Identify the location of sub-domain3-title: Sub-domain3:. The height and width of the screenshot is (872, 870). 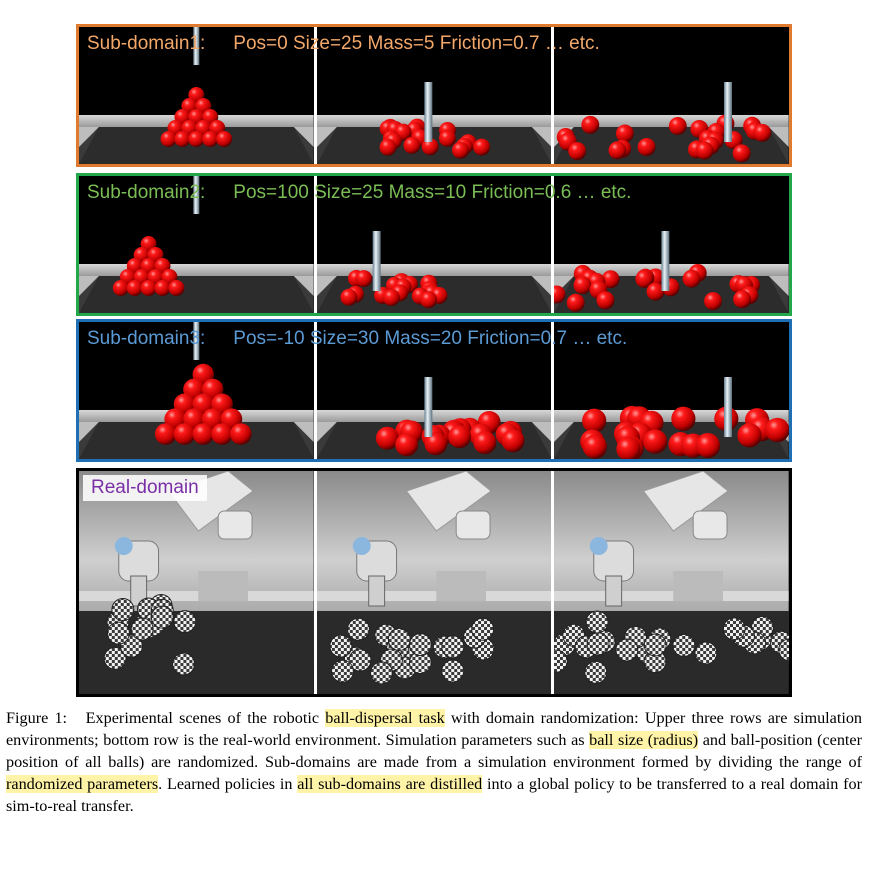
(146, 338).